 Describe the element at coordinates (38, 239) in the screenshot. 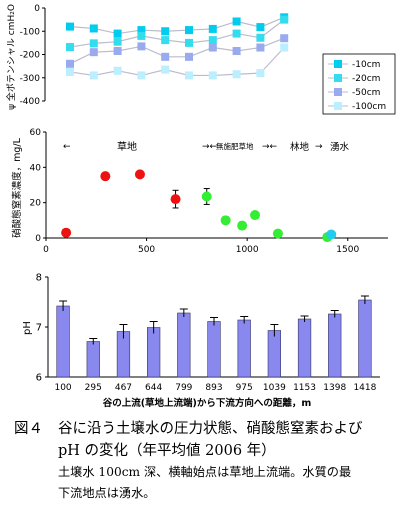

I see `nitrate-y-tick-label: 0` at that location.